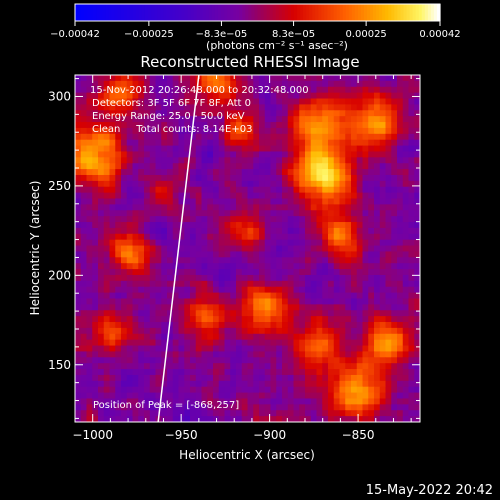  What do you see at coordinates (35, 248) in the screenshot?
I see `y-axis-label: Heliocentric Y (arcsec)` at bounding box center [35, 248].